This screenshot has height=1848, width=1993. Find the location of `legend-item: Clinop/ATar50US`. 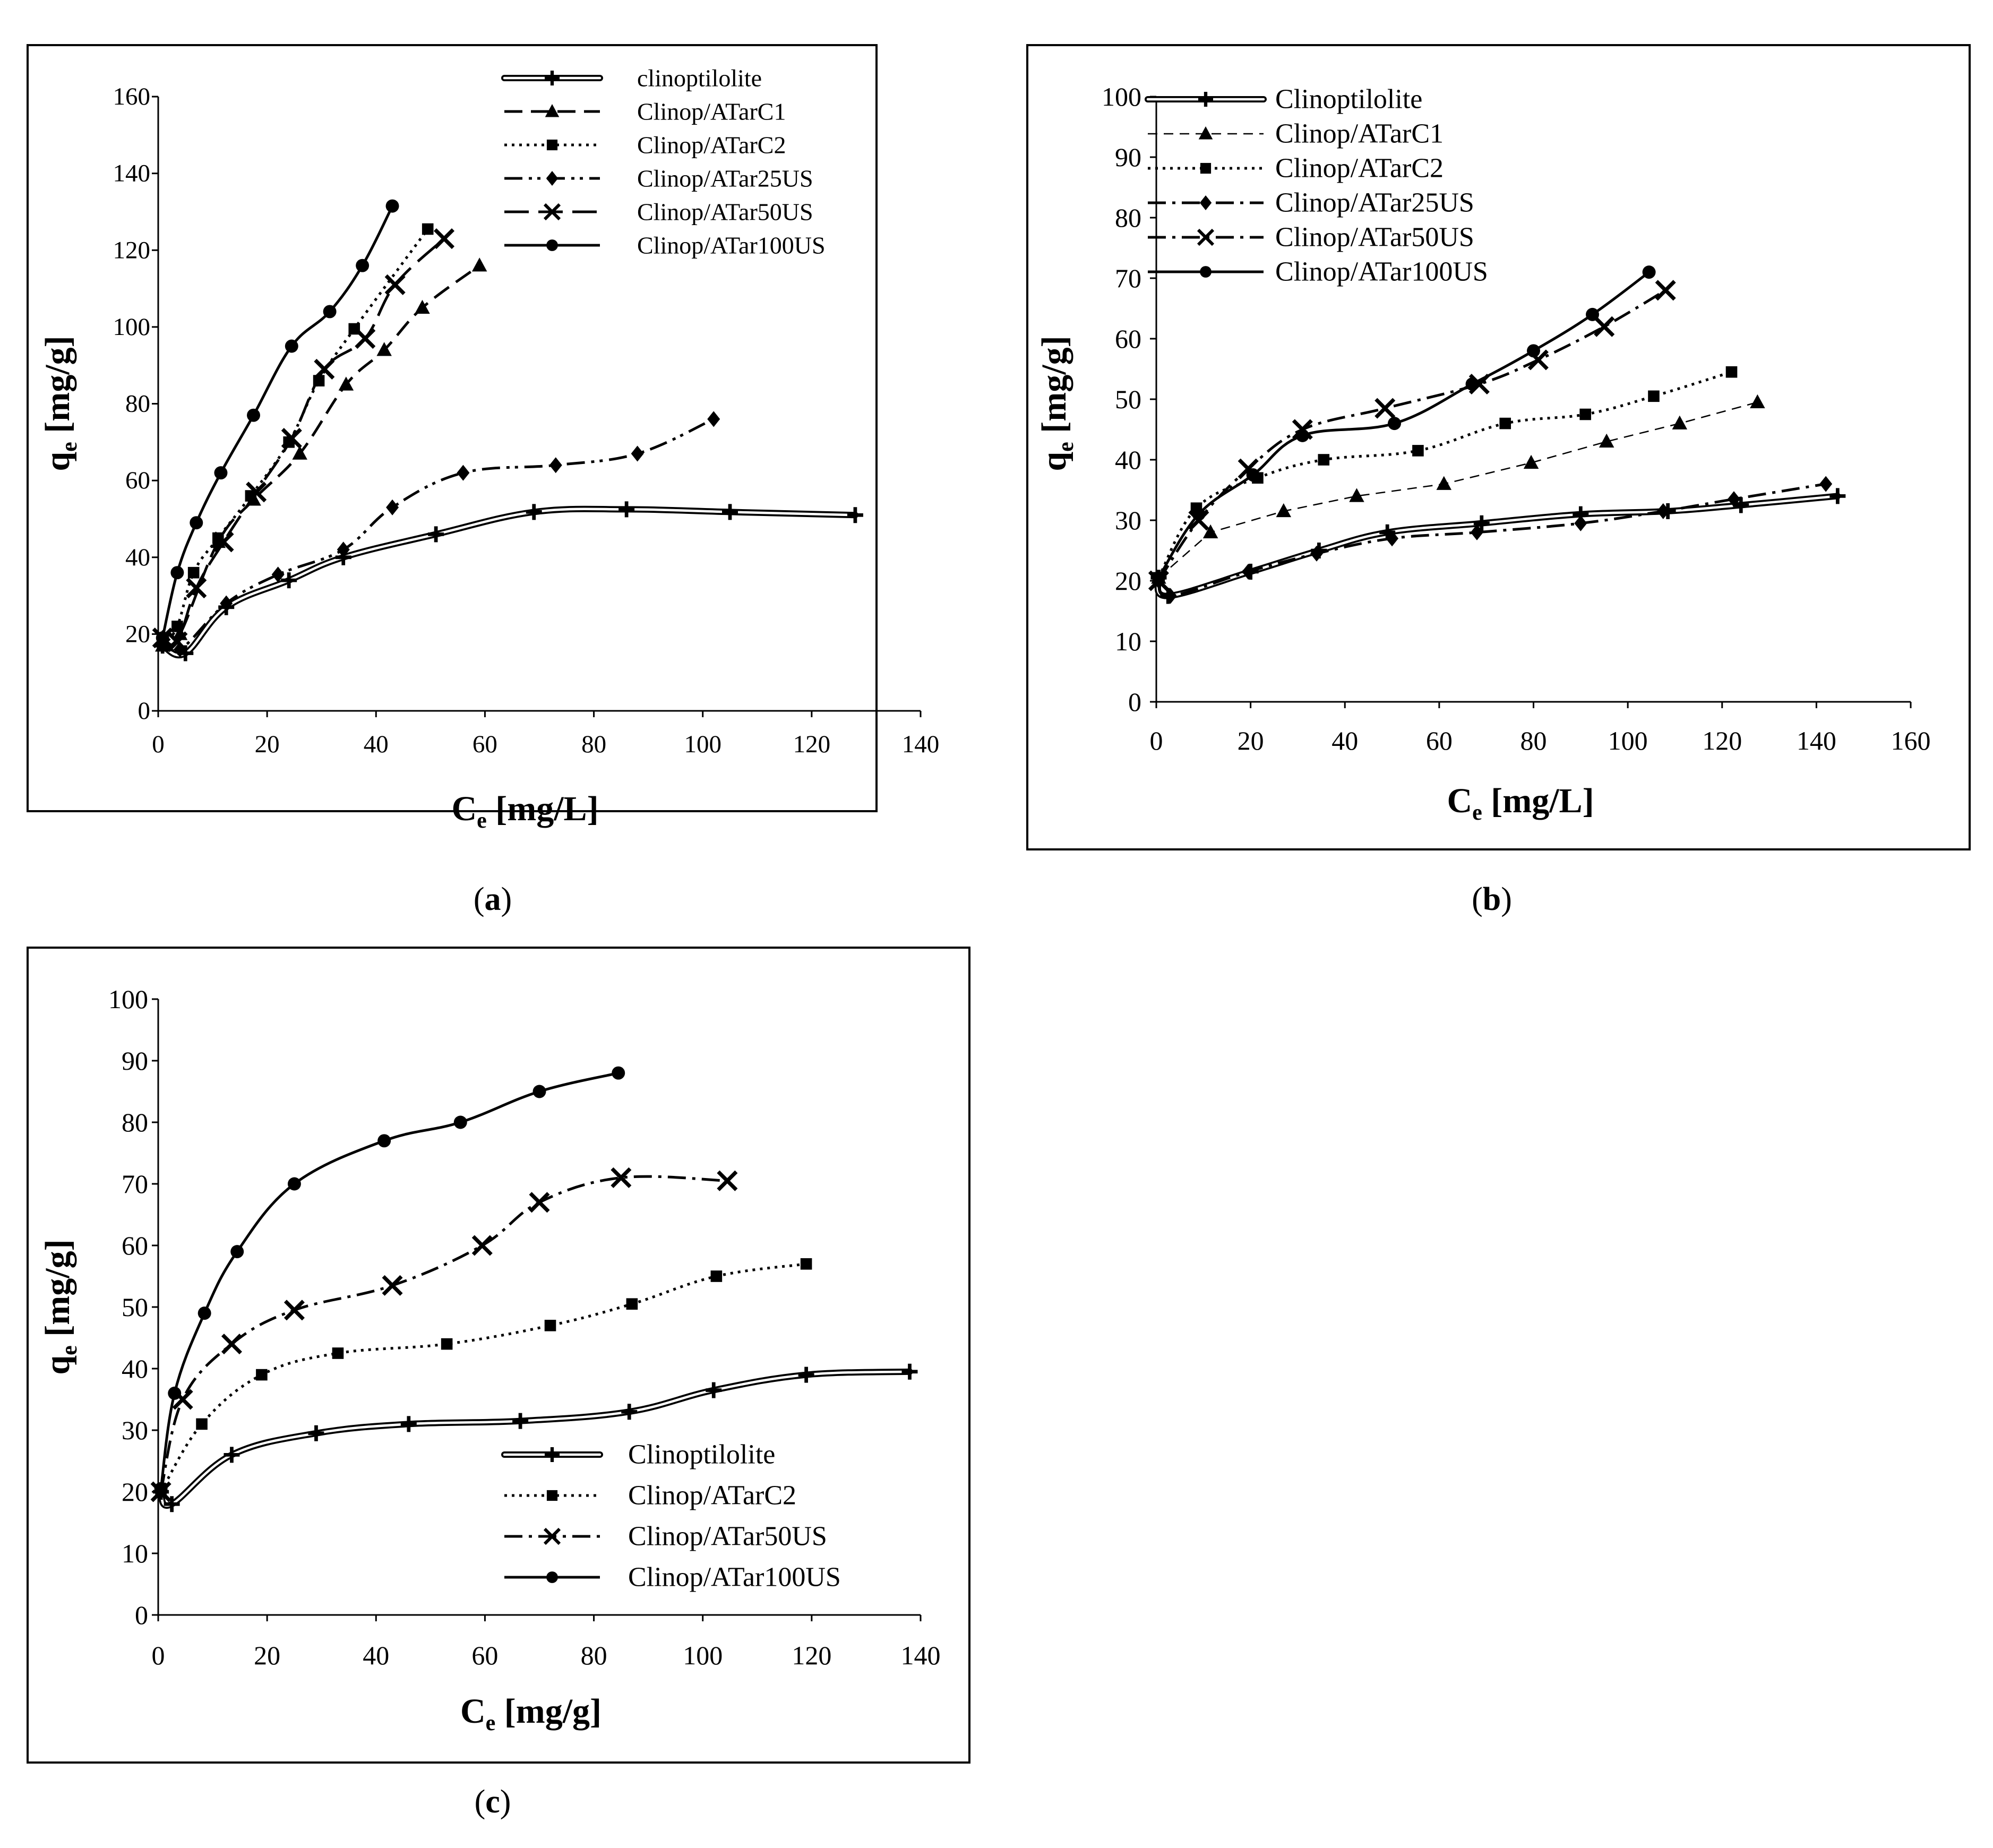

legend-item: Clinop/ATar50US is located at coordinates (658, 212).